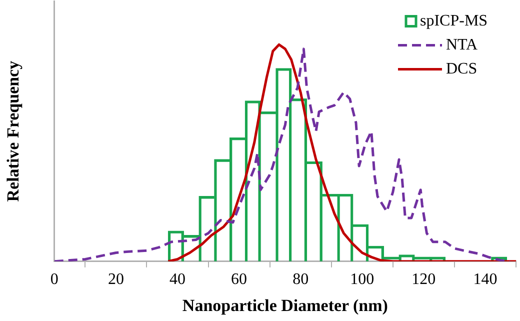 The width and height of the screenshot is (520, 321). What do you see at coordinates (462, 69) in the screenshot?
I see `legend-label: DCS` at bounding box center [462, 69].